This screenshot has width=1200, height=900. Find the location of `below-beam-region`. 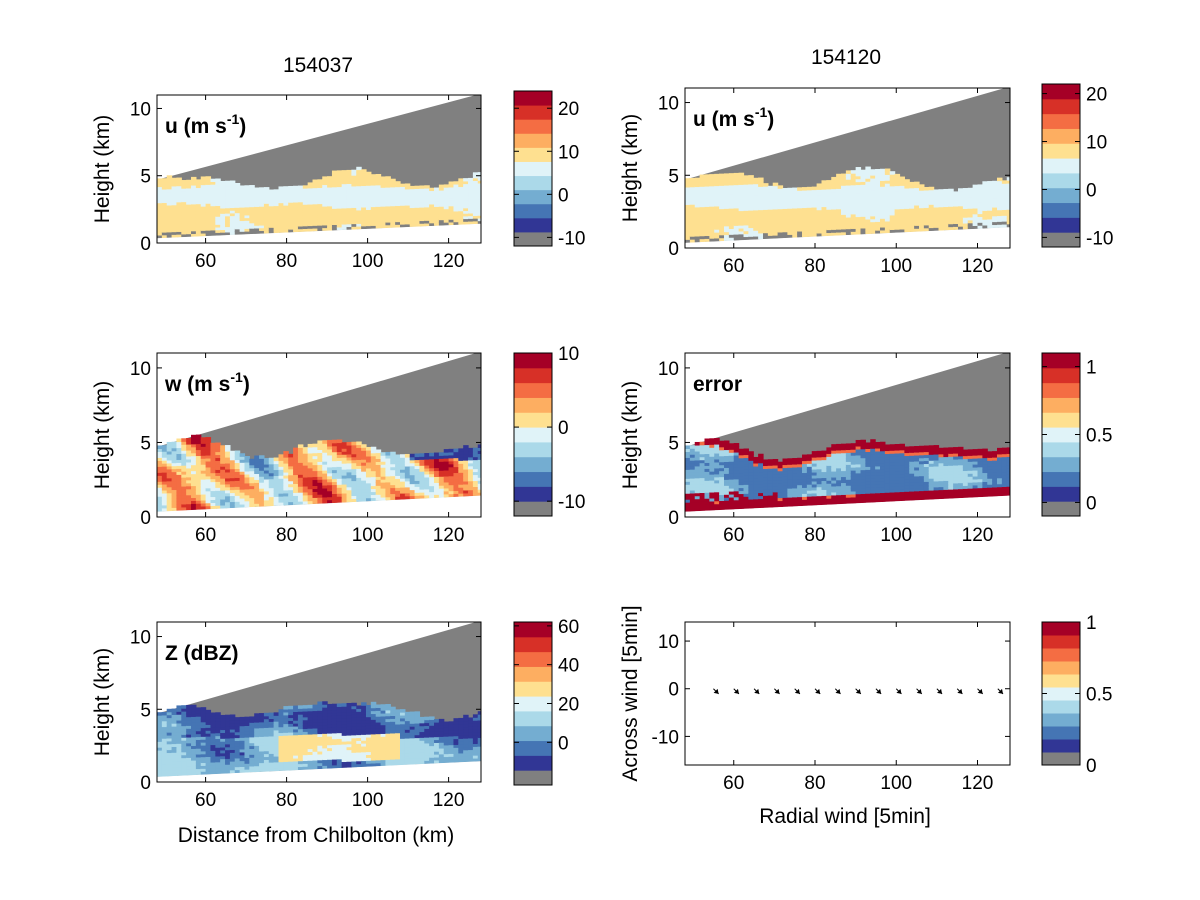

below-beam-region is located at coordinates (847, 237).